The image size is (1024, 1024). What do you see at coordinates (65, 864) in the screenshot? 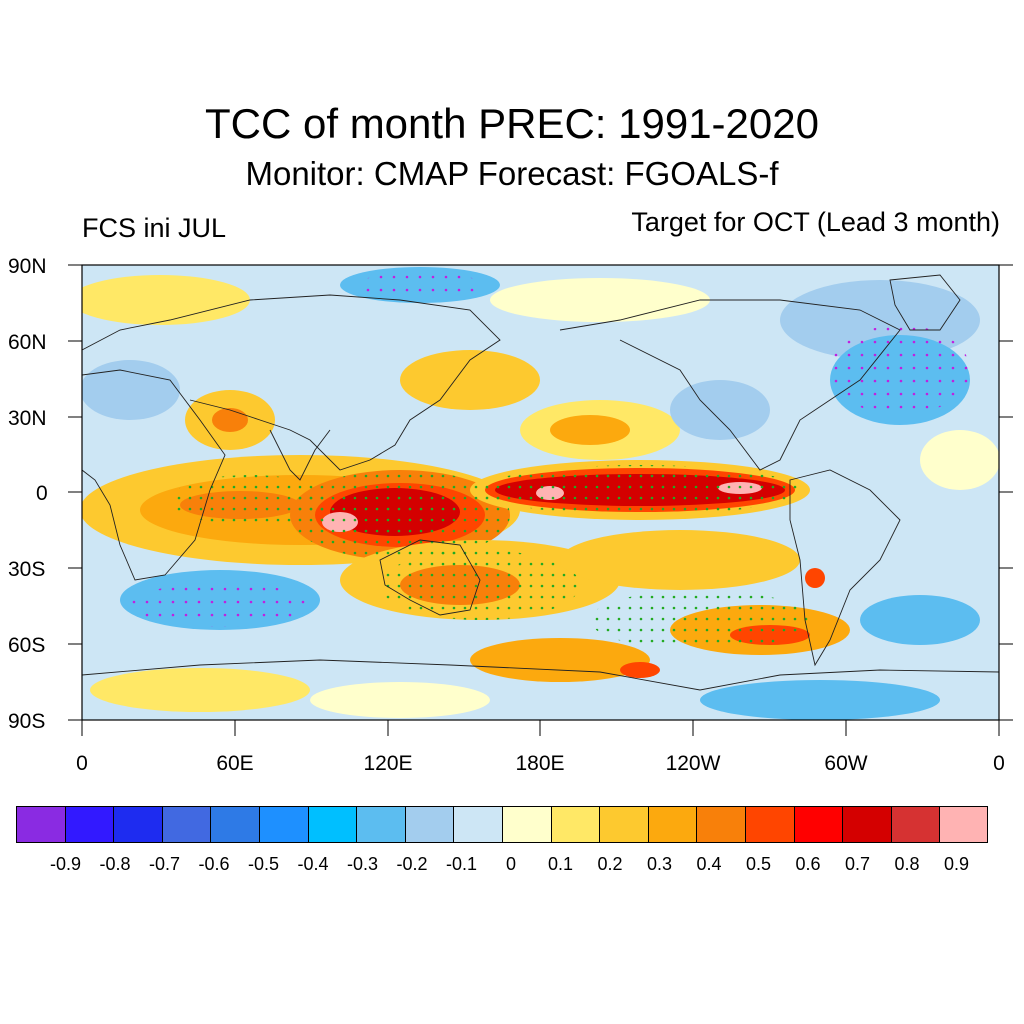
I see `colorbar-label: -0.9` at bounding box center [65, 864].